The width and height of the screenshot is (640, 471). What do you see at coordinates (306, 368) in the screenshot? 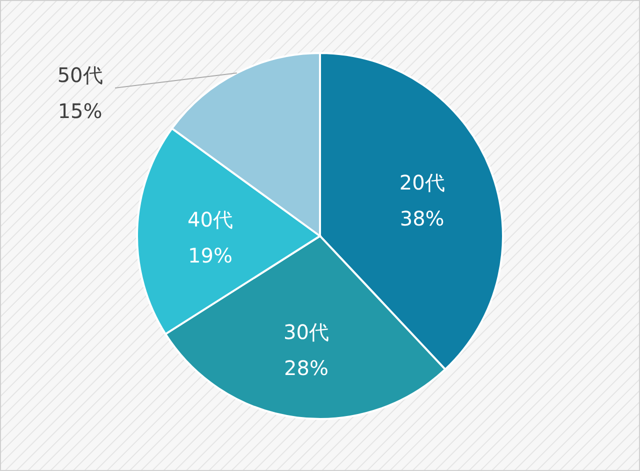
I see `data-label: 28%` at bounding box center [306, 368].